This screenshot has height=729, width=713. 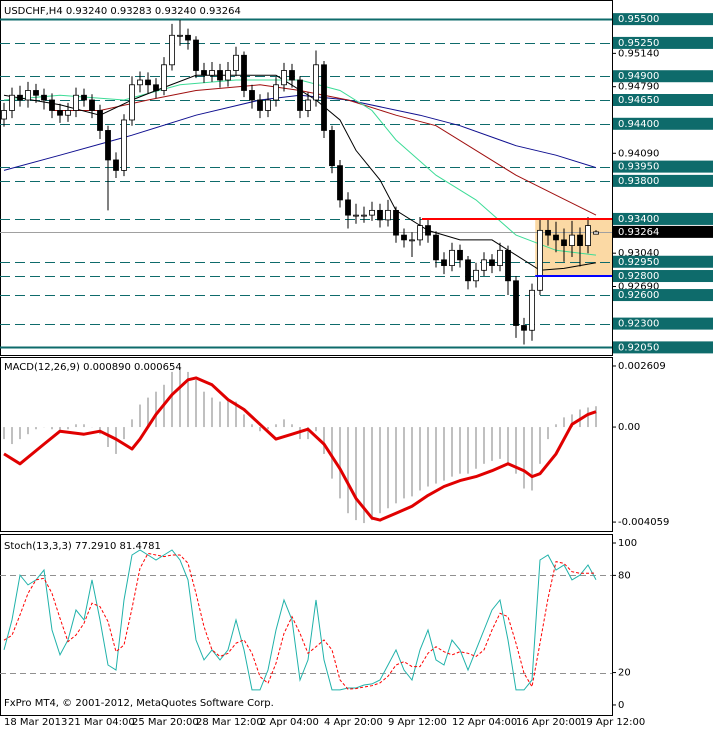 I want to click on level-label: 0.95250, so click(x=638, y=43).